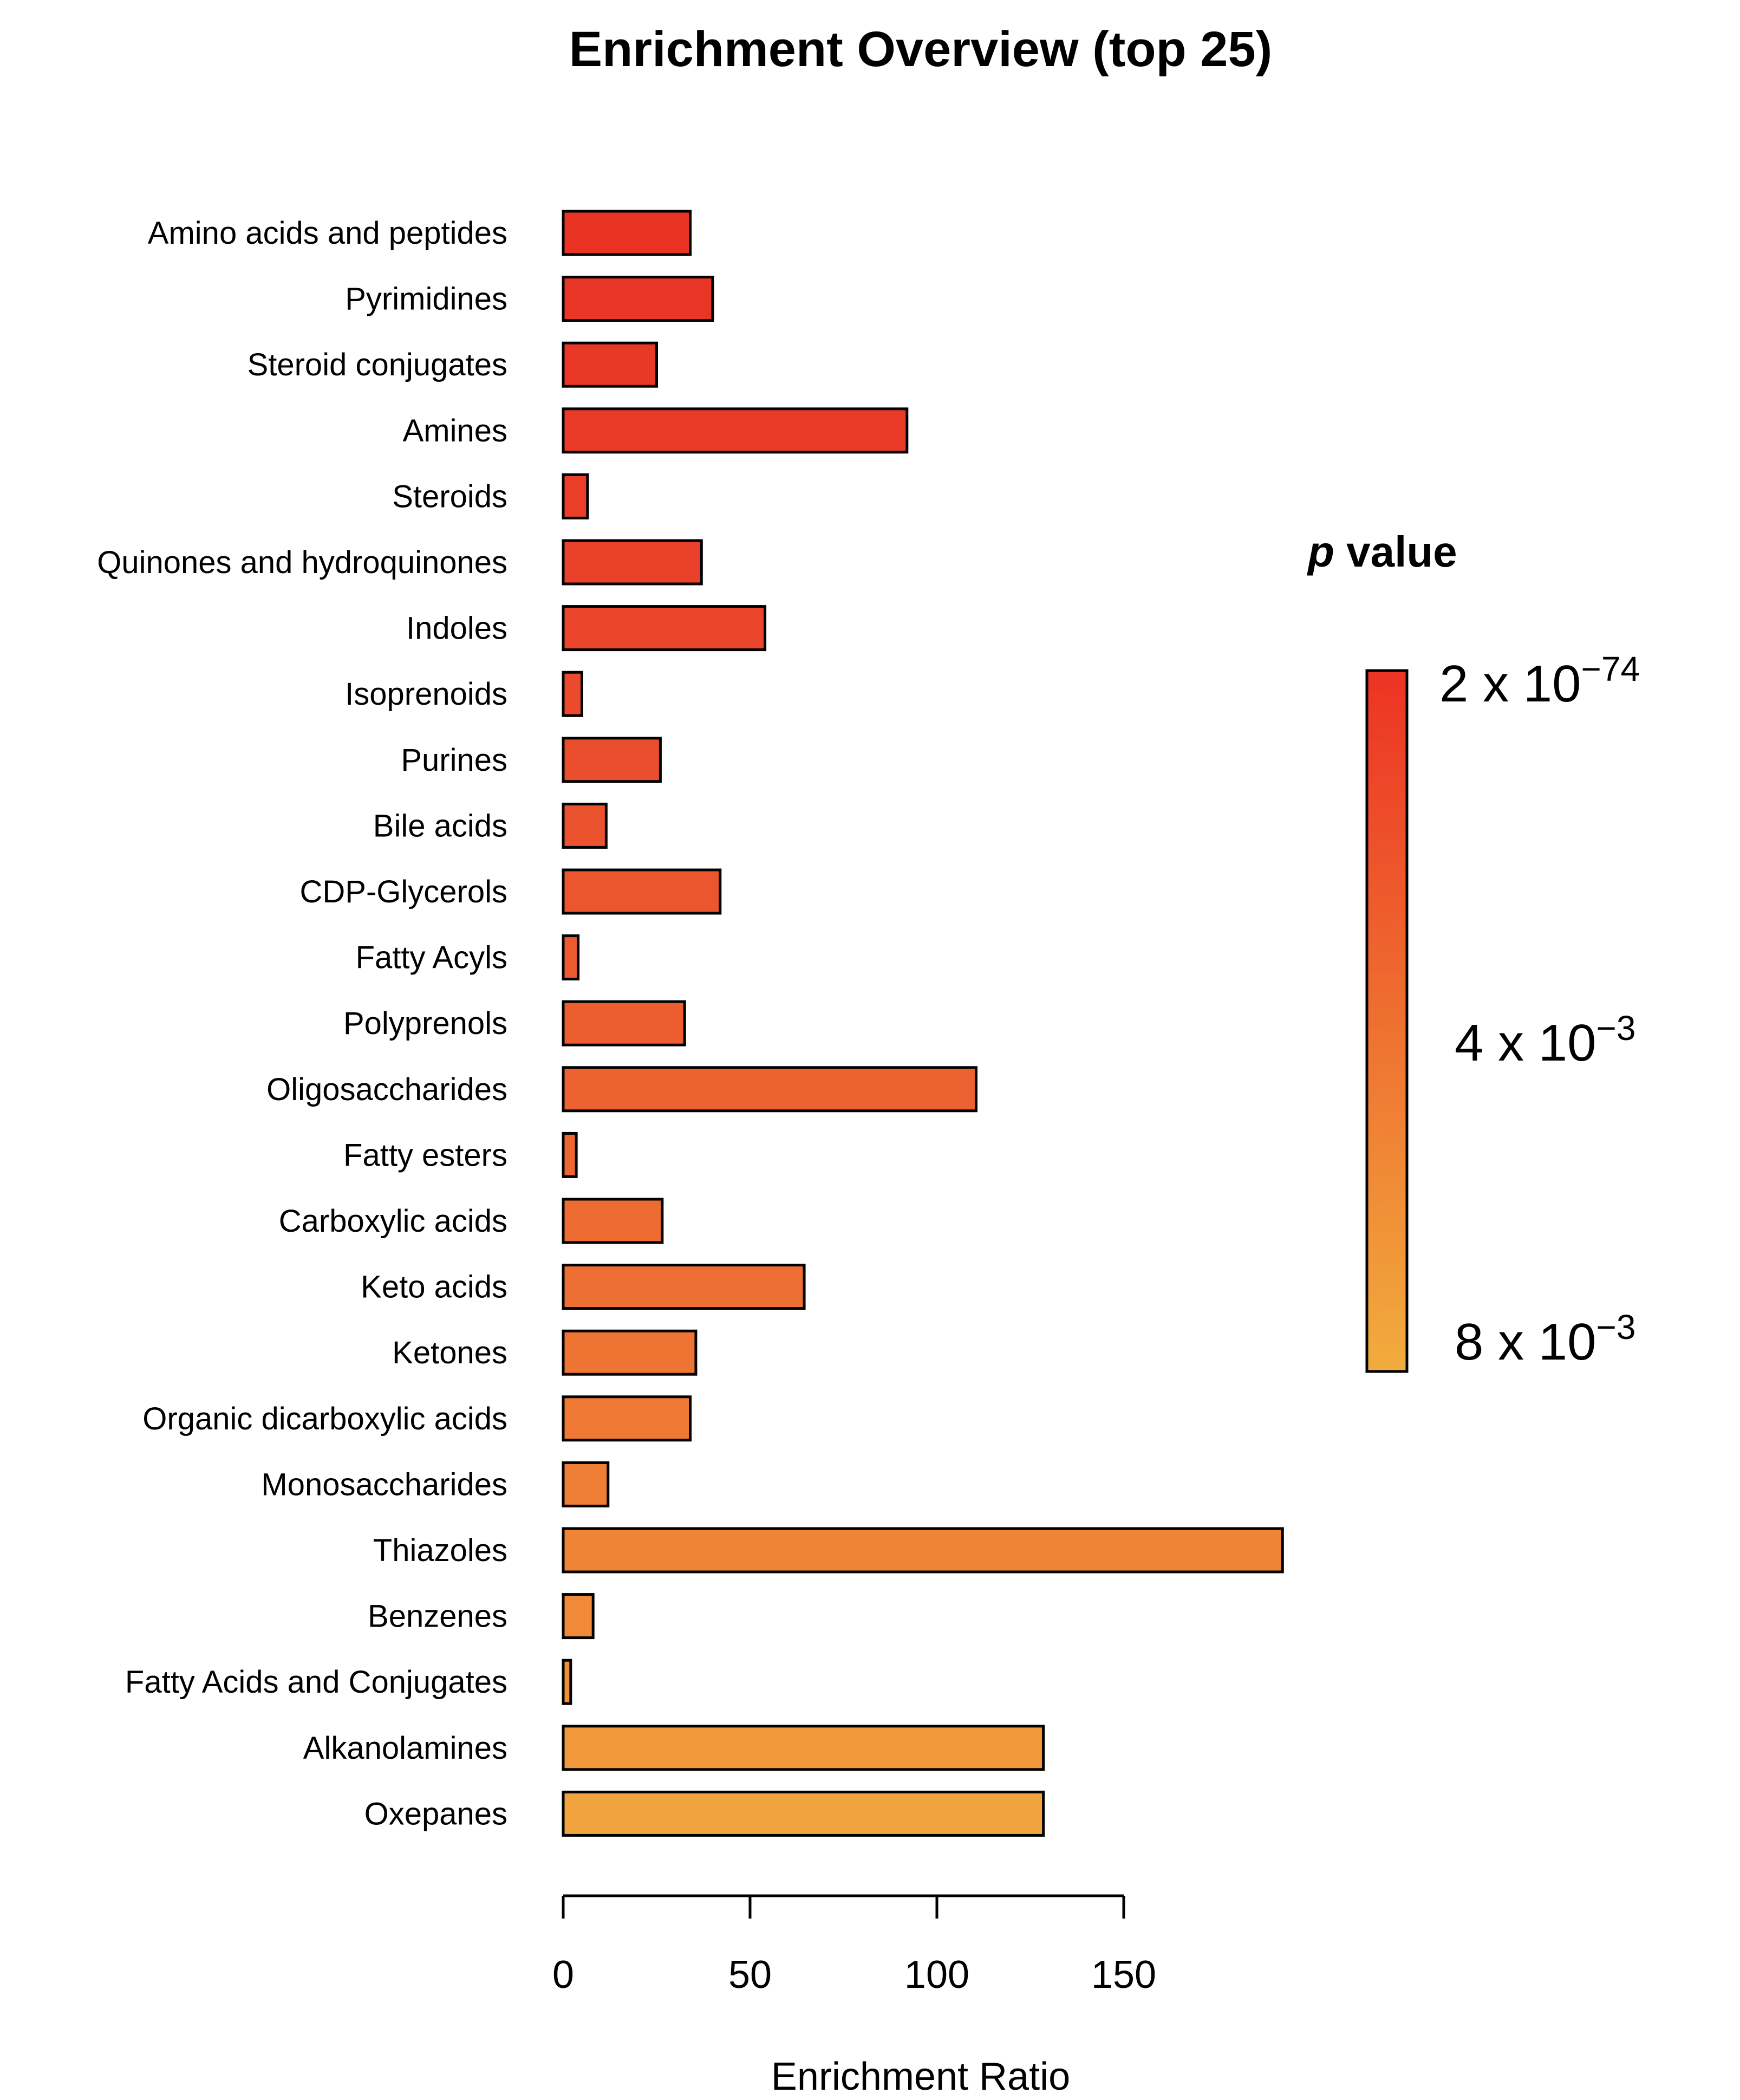 The image size is (1740, 2100). Describe the element at coordinates (316, 1682) in the screenshot. I see `category-label: Fatty Acids and Conjugates` at that location.